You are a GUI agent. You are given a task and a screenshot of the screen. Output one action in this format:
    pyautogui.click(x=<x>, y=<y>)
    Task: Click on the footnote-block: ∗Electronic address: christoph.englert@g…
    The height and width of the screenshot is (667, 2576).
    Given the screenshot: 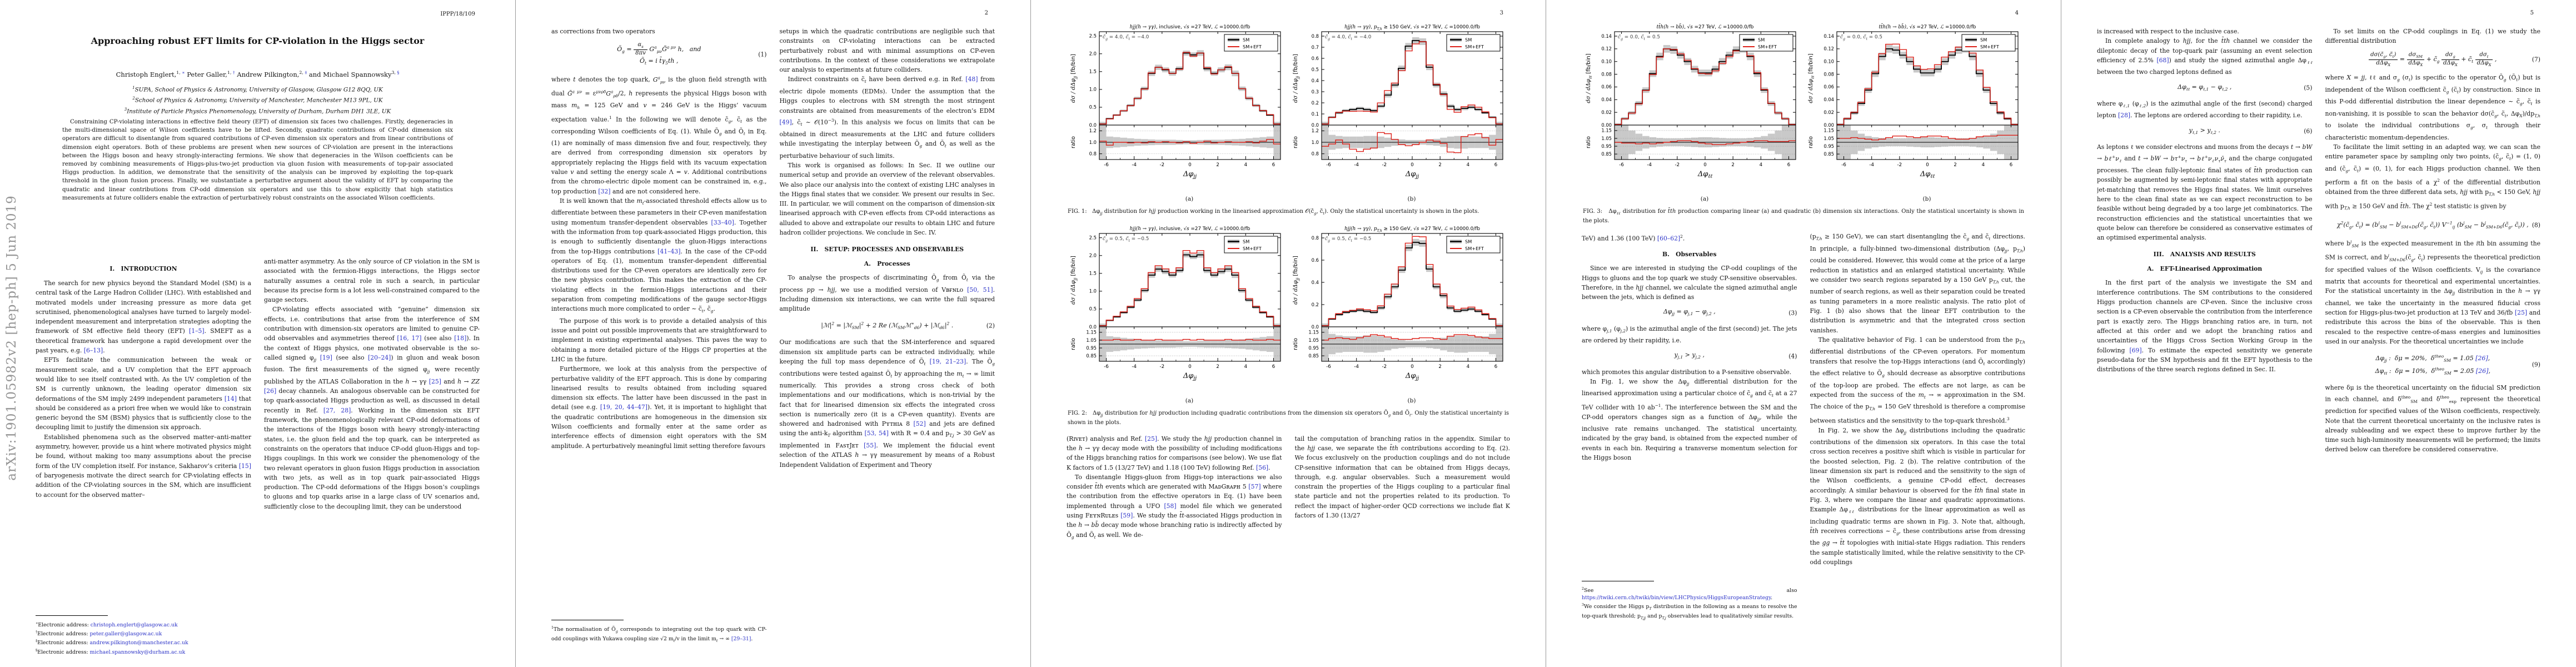 What is the action you would take?
    pyautogui.click(x=143, y=632)
    